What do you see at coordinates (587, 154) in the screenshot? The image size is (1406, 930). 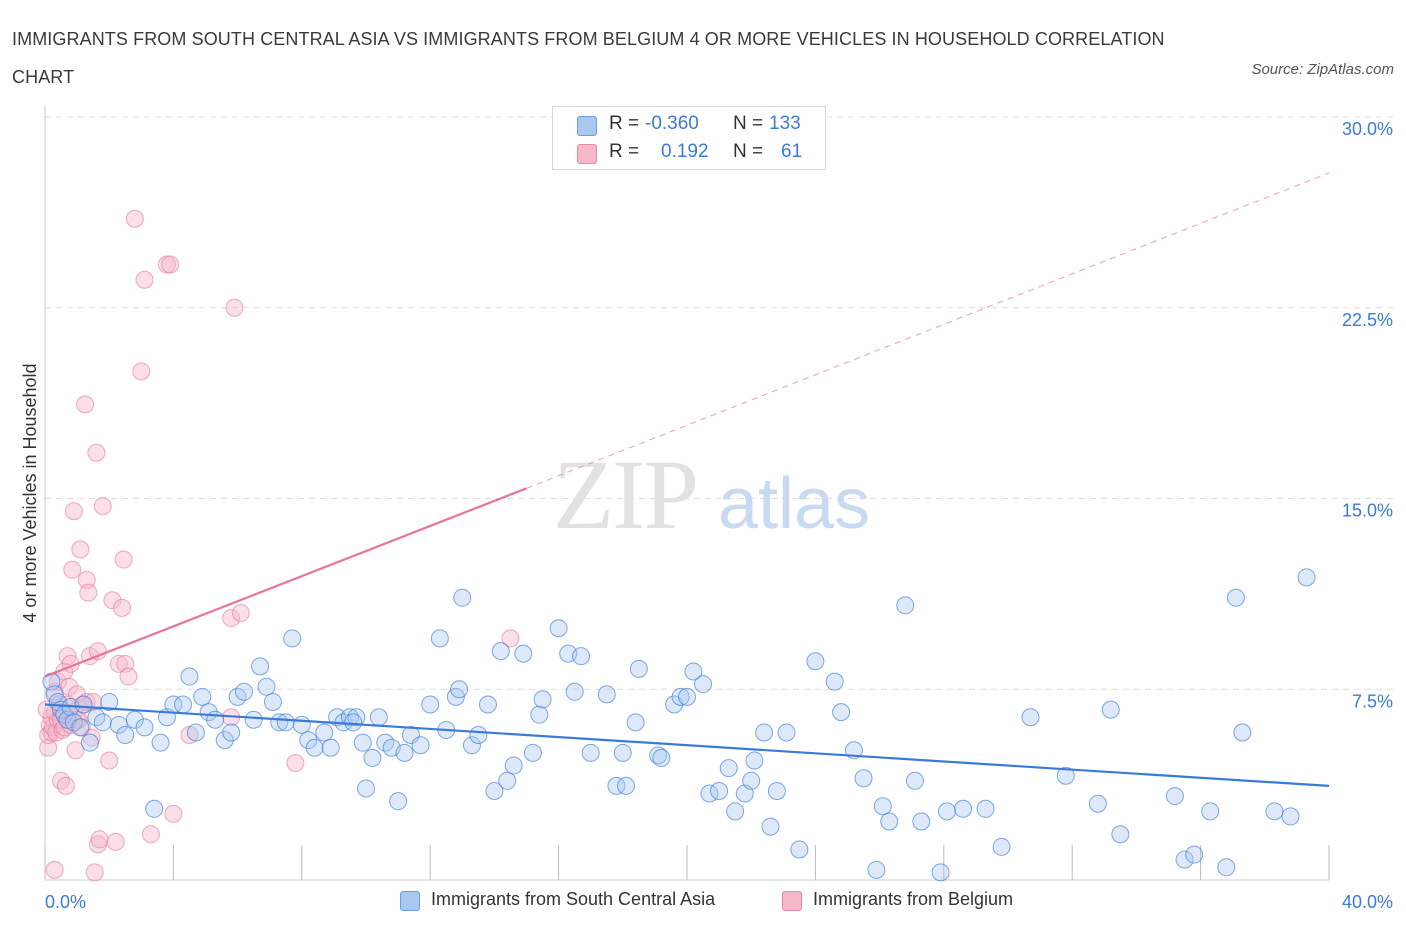 I see `legend-swatch-pink` at bounding box center [587, 154].